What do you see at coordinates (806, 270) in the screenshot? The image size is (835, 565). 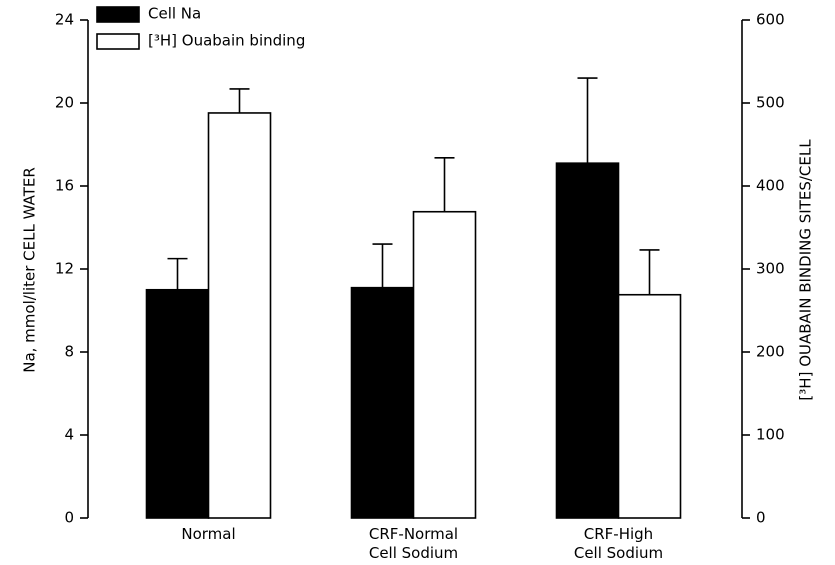 I see `y2-axis-label: [³H] OUABAIN BINDING SITES/CELL` at bounding box center [806, 270].